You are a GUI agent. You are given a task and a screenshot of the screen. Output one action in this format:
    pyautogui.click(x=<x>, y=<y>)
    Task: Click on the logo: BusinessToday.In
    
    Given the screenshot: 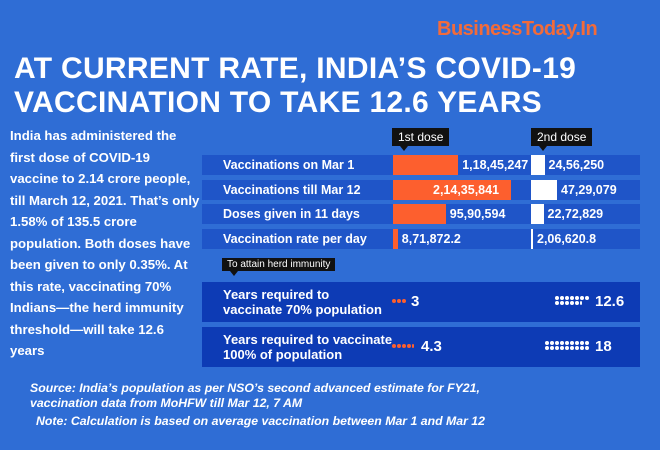 What is the action you would take?
    pyautogui.click(x=517, y=29)
    